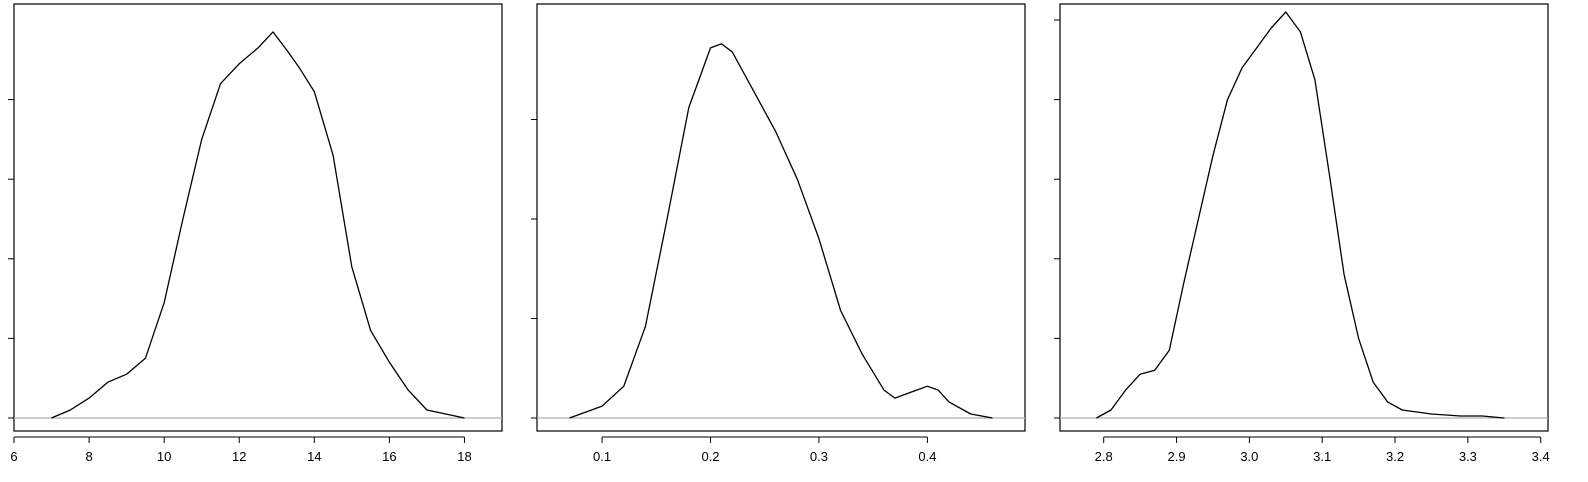  What do you see at coordinates (927, 456) in the screenshot?
I see `x-tick-label: 0.4` at bounding box center [927, 456].